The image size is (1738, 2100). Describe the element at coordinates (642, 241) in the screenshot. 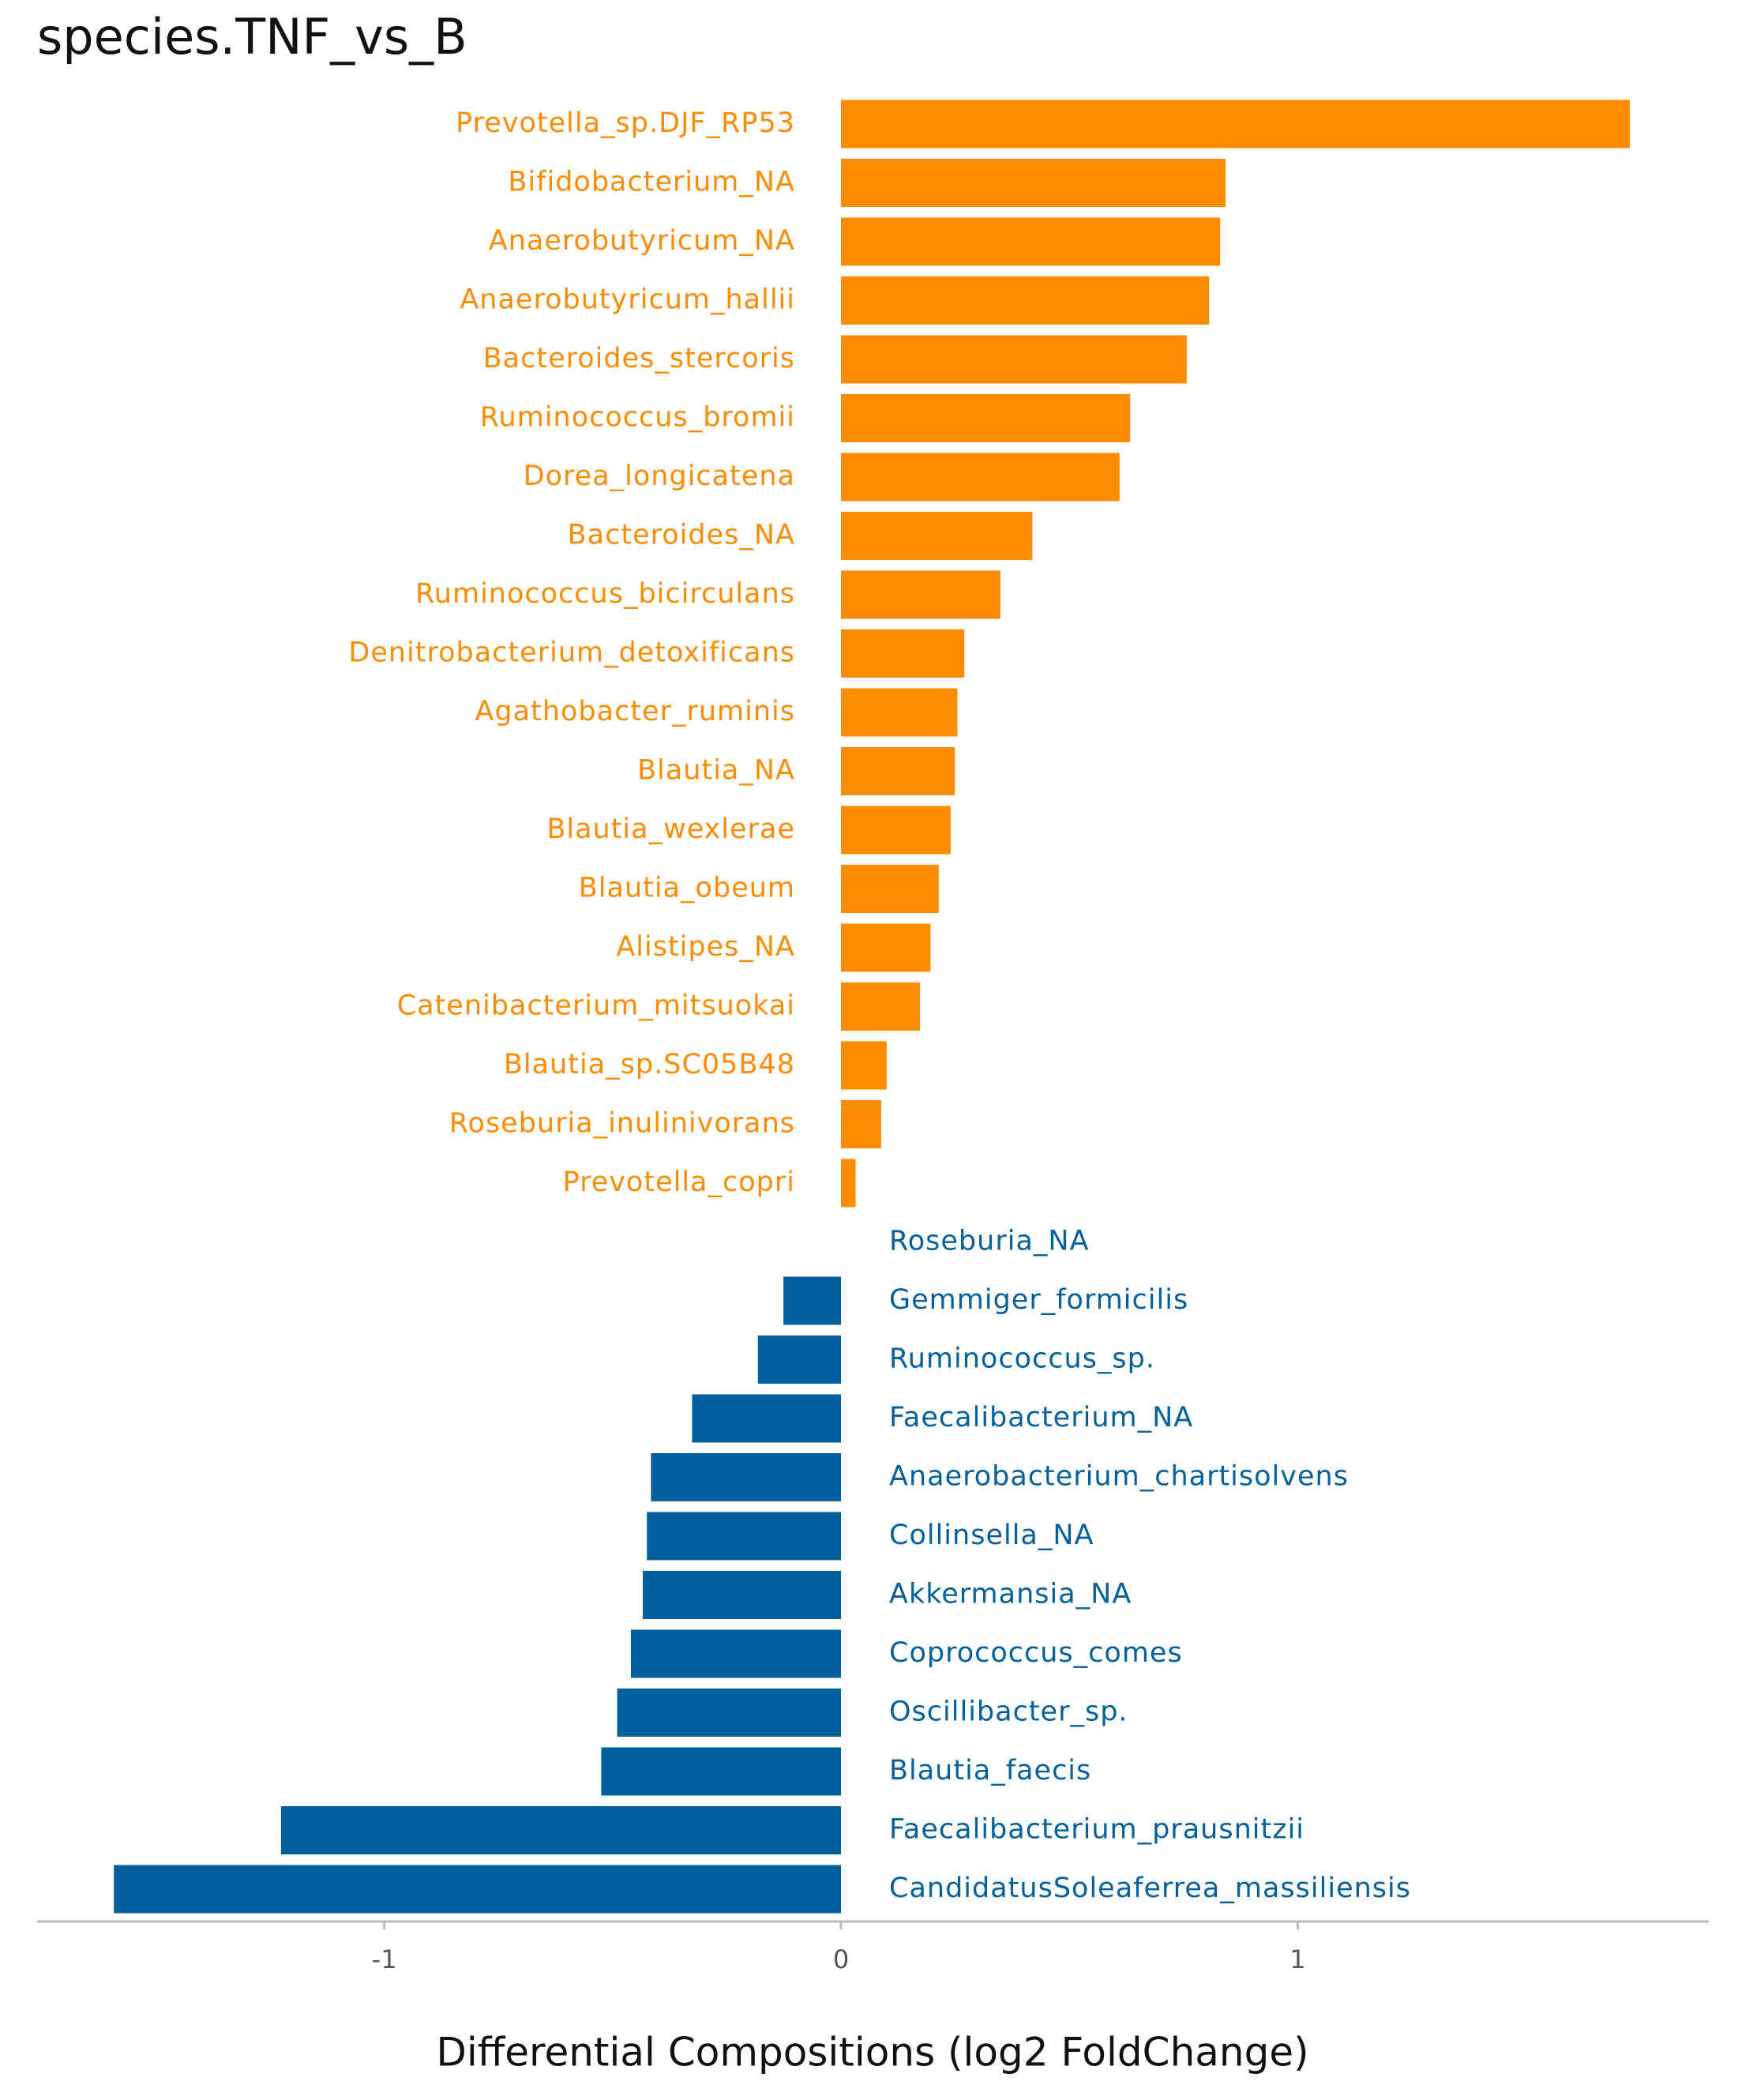

I see `category-label: Anaerobutyricum_NA` at that location.